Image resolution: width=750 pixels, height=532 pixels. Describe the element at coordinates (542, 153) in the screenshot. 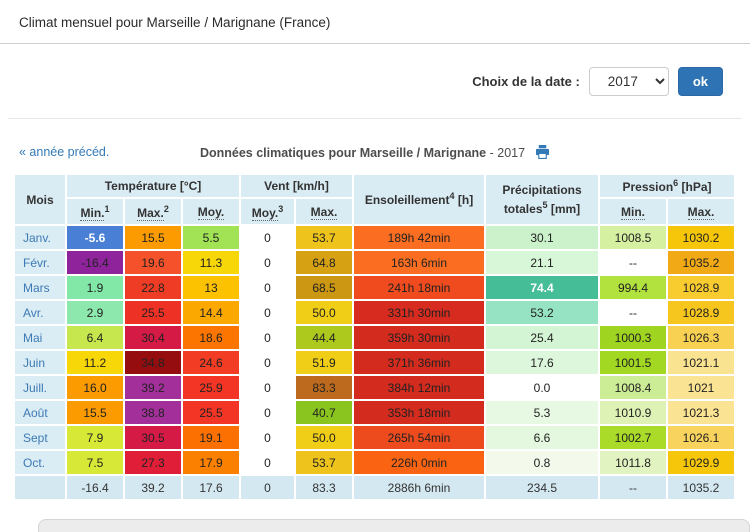

I see `printer-icon` at that location.